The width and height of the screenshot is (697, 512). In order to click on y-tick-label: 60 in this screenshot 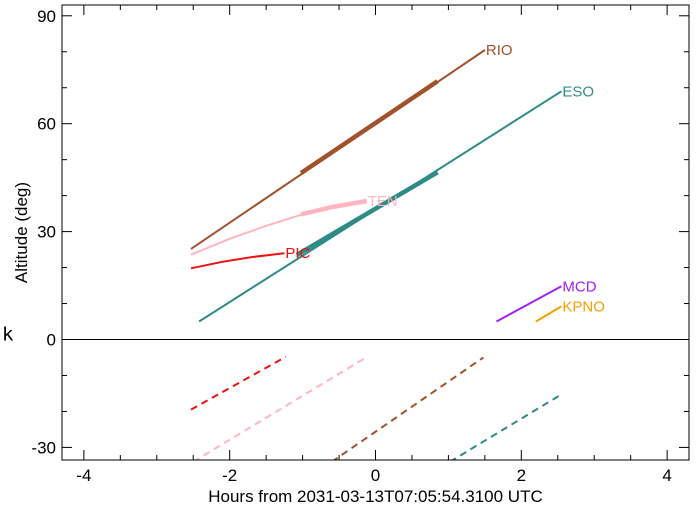, I will do `click(46, 124)`.